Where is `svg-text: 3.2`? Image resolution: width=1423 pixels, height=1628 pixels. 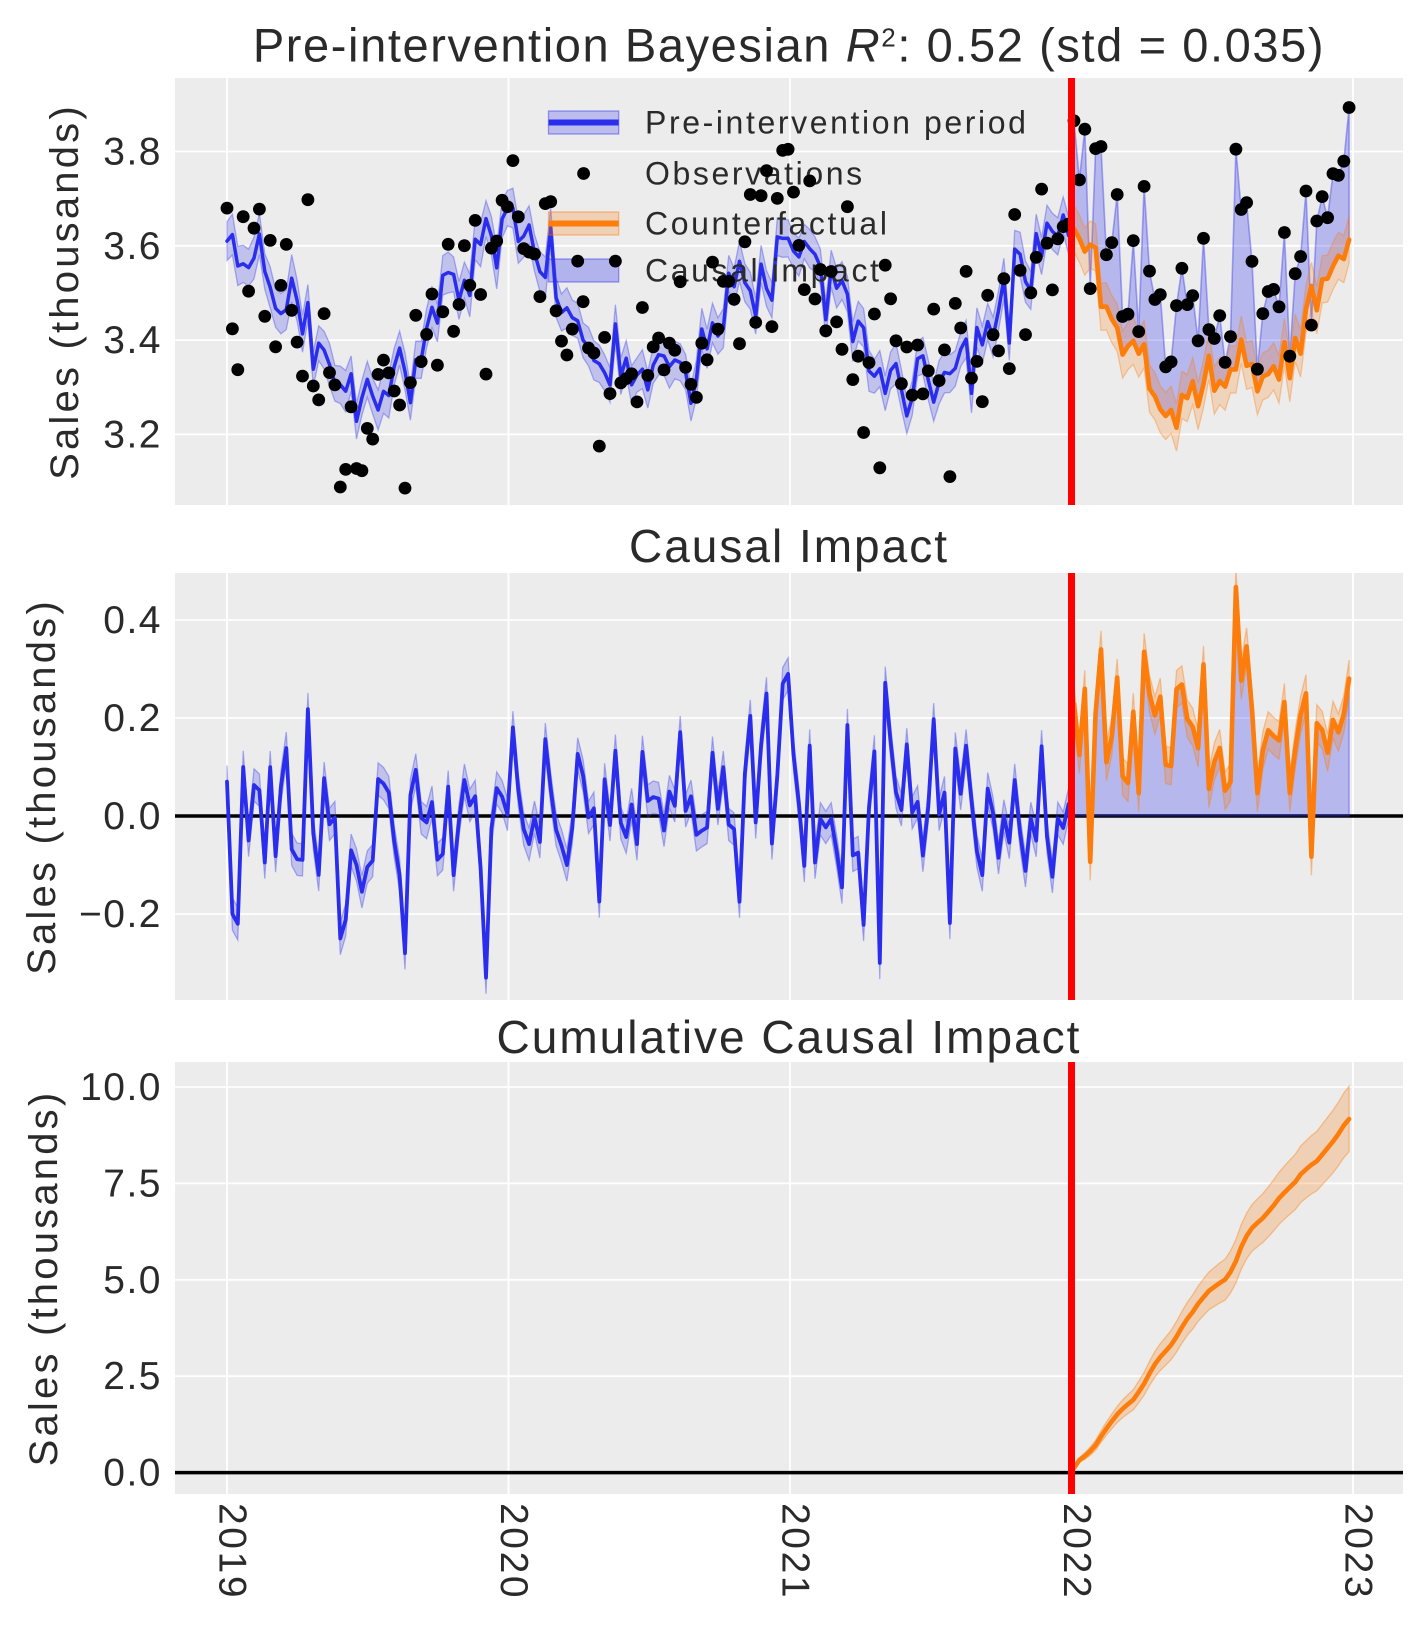
svg-text: 3.2 is located at coordinates (132, 434).